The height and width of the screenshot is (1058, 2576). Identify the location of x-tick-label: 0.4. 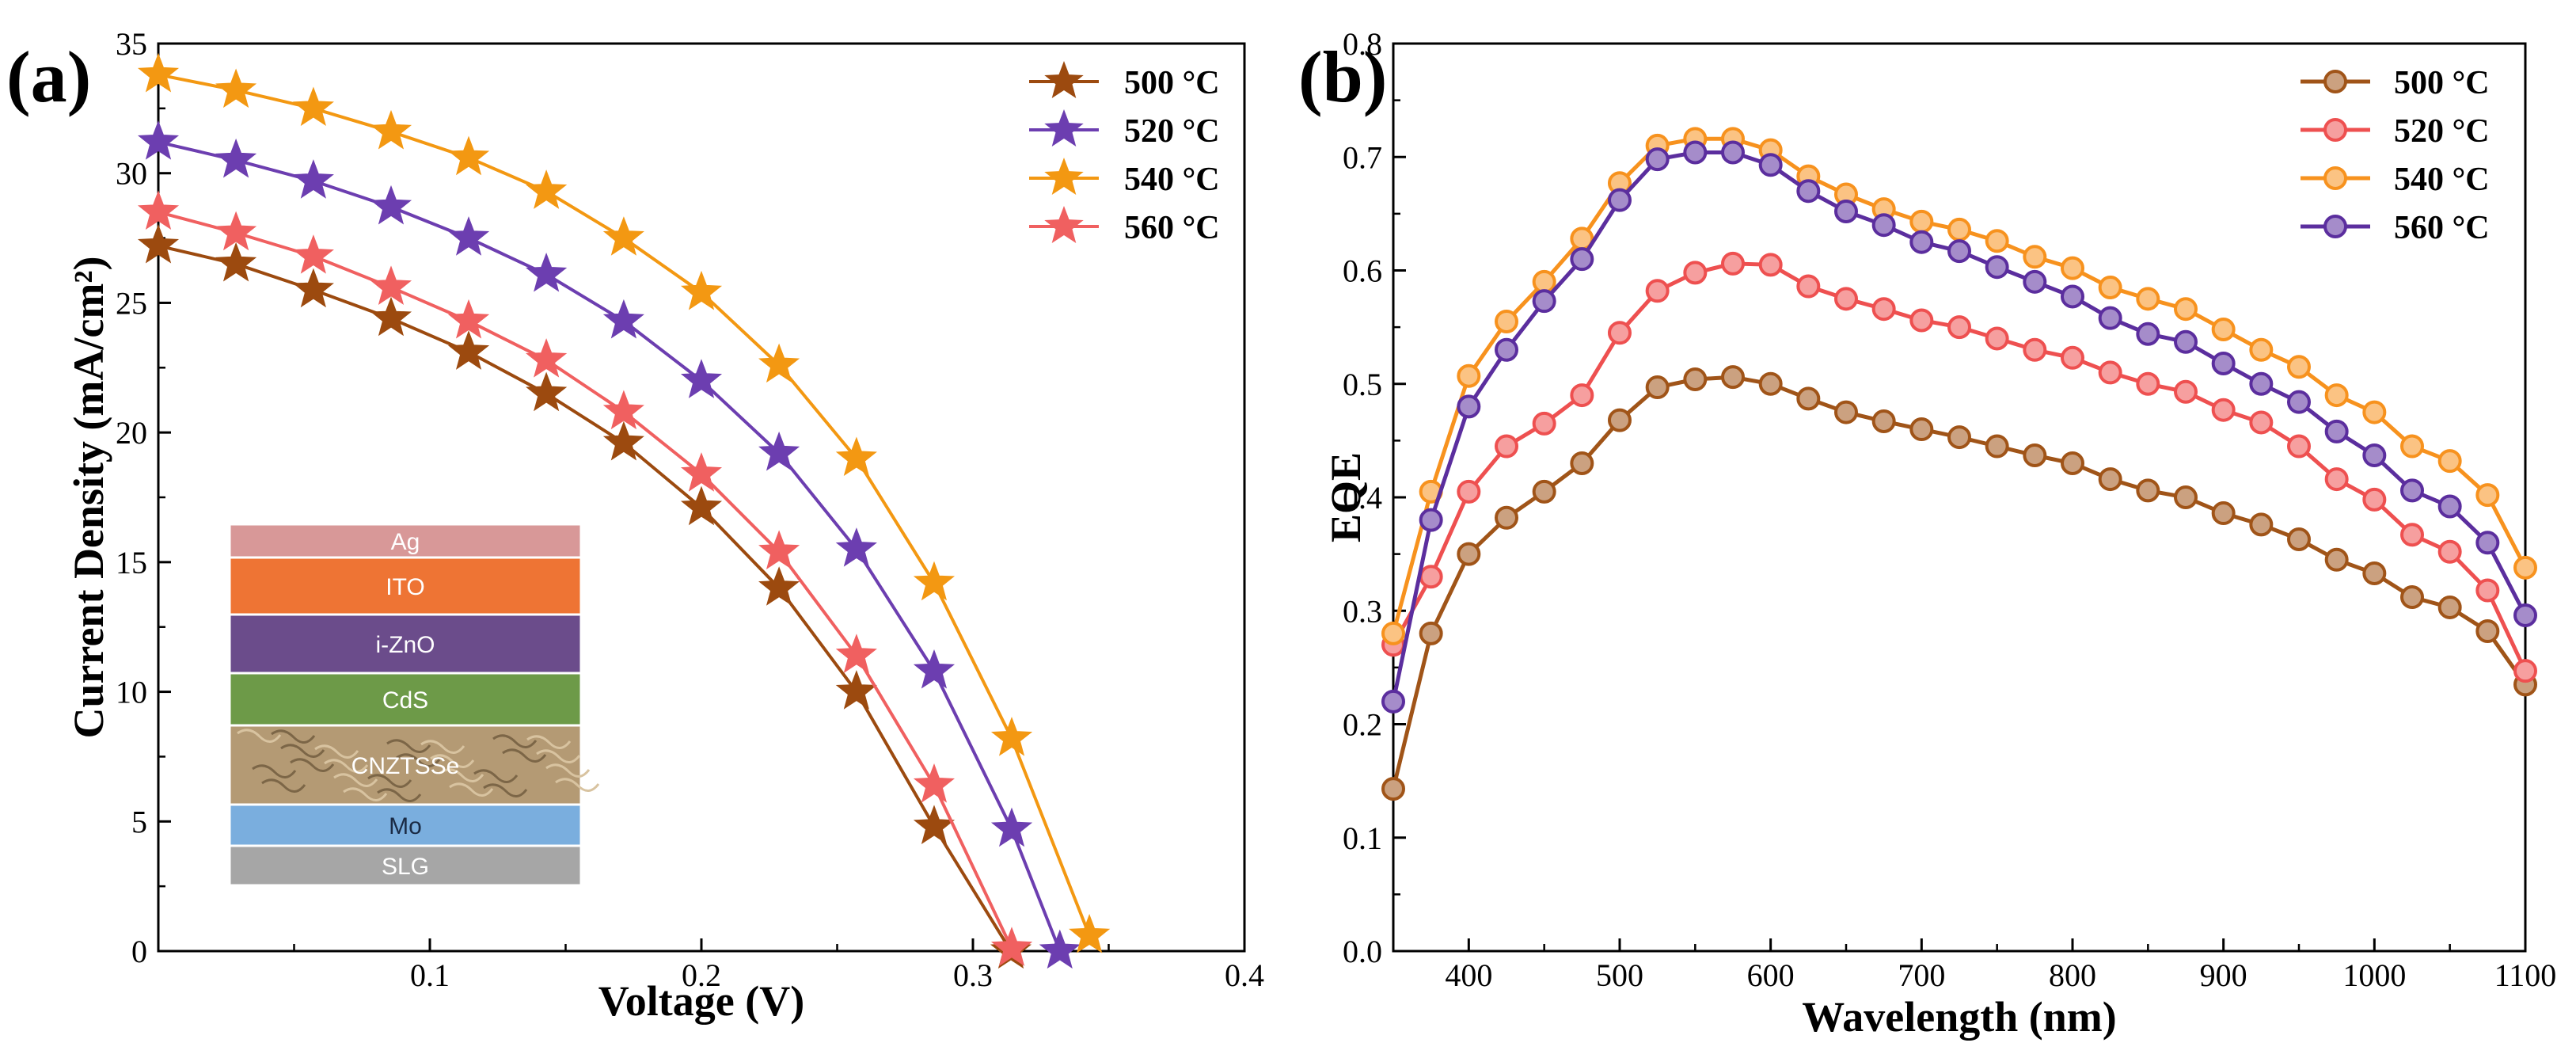
(1244, 975).